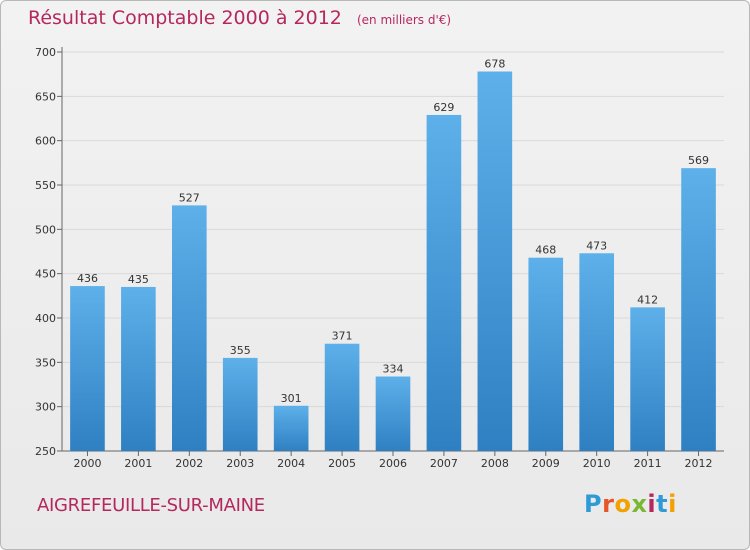  Describe the element at coordinates (45, 407) in the screenshot. I see `y-tick-label: 300` at that location.